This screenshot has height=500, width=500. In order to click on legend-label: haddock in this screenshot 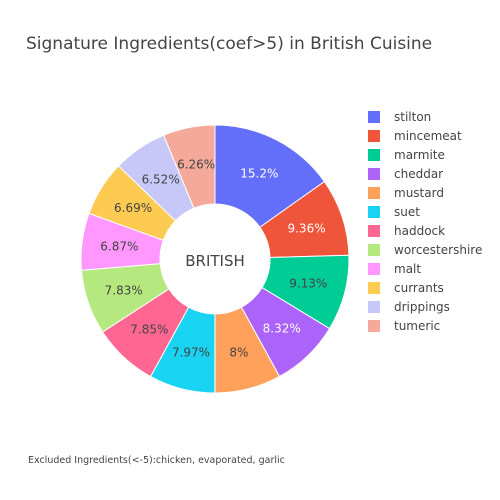, I will do `click(420, 230)`.